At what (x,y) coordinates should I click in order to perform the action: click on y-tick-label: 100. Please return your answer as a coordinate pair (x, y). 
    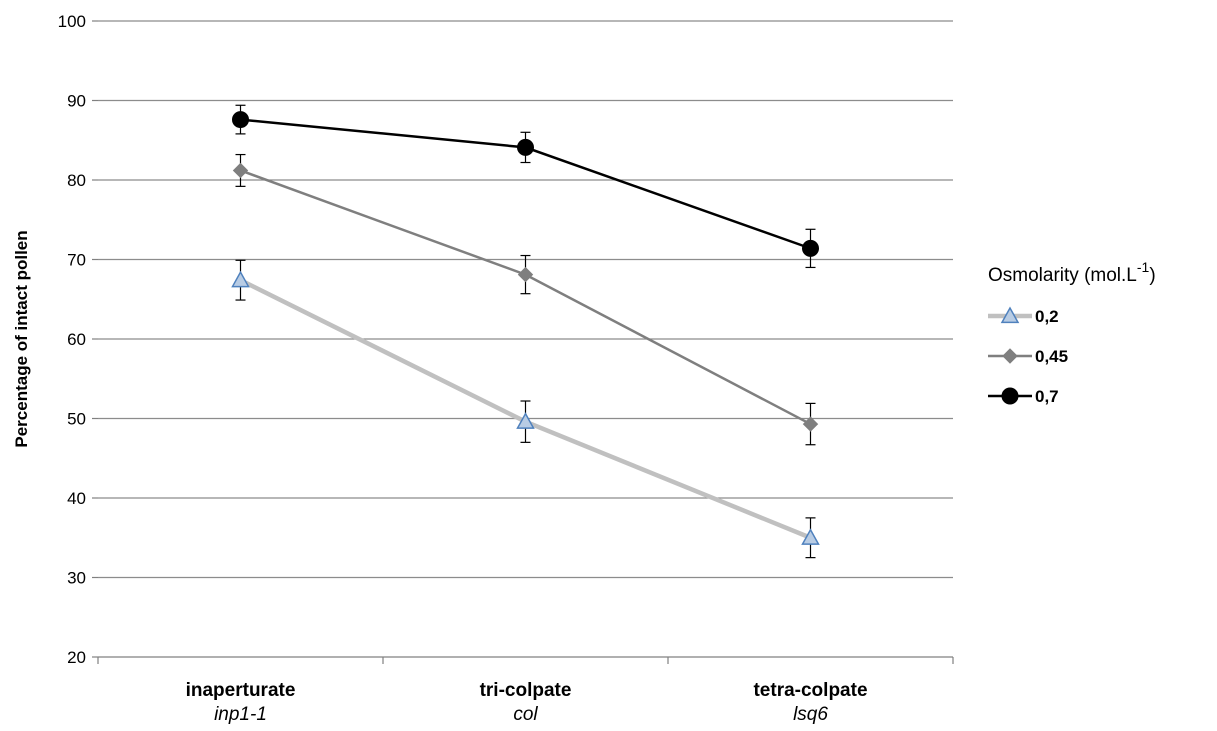
    Looking at the image, I should click on (72, 21).